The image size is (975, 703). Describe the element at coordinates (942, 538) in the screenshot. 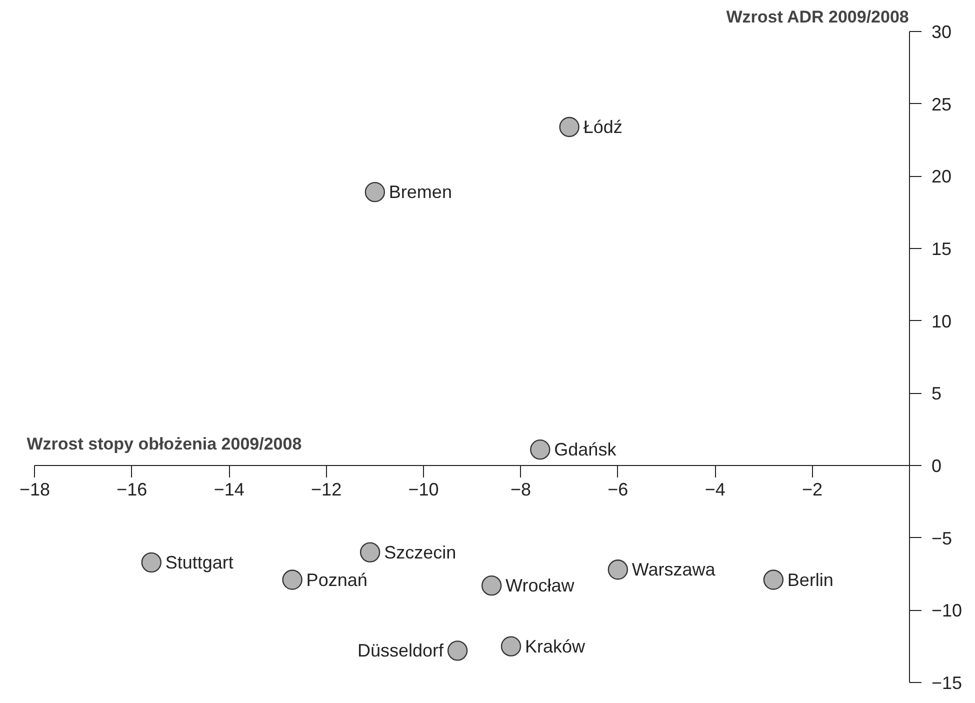

I see `y-tick-label: −5` at that location.